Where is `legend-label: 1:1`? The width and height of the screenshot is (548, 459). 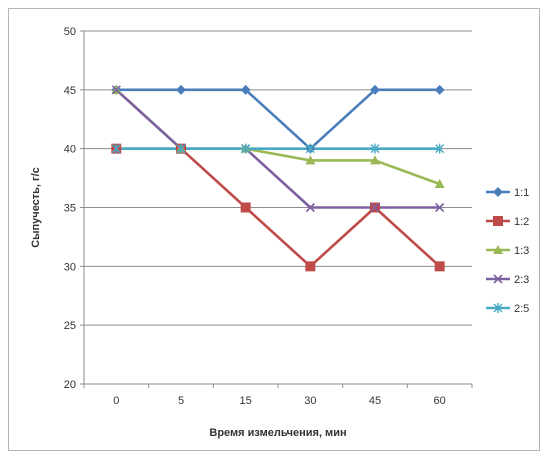
legend-label: 1:1 is located at coordinates (521, 193).